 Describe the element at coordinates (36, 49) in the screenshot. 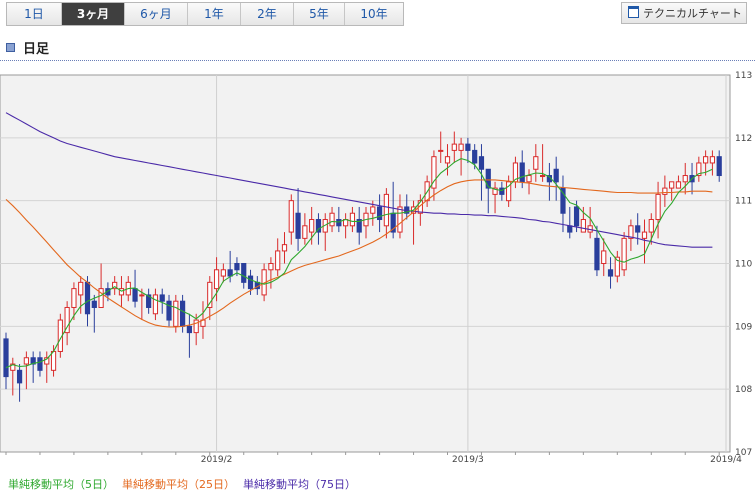

I see `section-title-text: 日足` at that location.